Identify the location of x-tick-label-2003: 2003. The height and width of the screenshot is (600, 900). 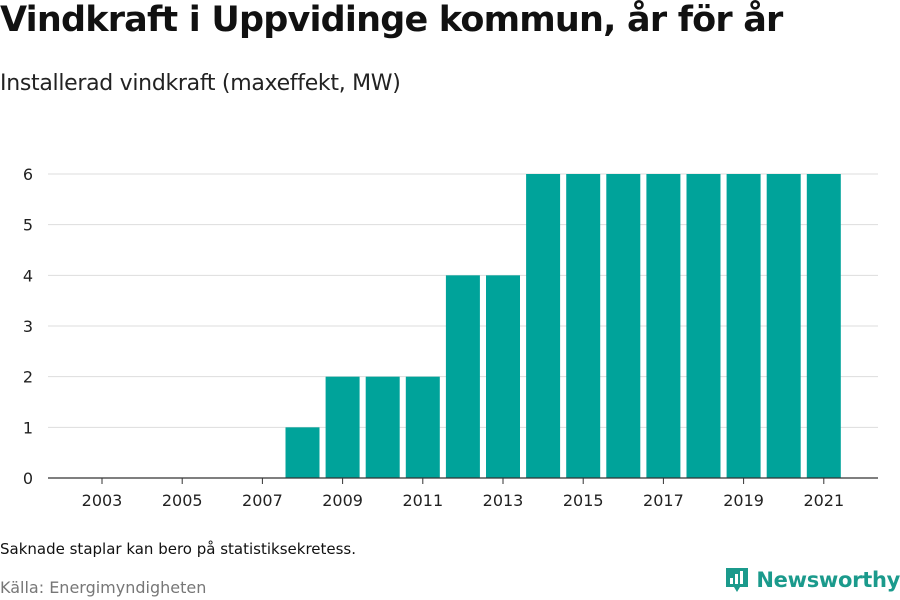
(102, 500).